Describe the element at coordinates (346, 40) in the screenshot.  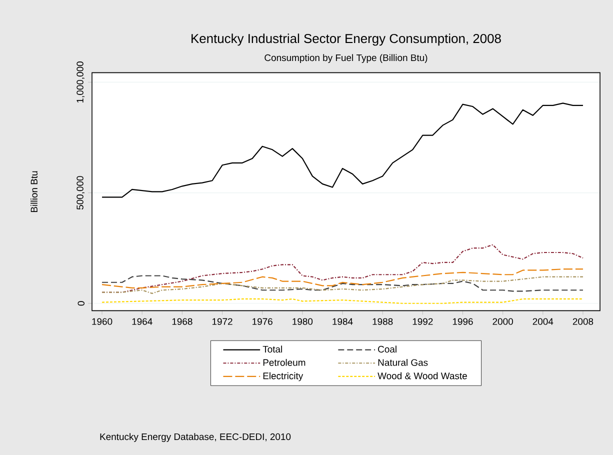
I see `chart-title: Kentucky Industrial Sector Energy Consumption, 2008` at that location.